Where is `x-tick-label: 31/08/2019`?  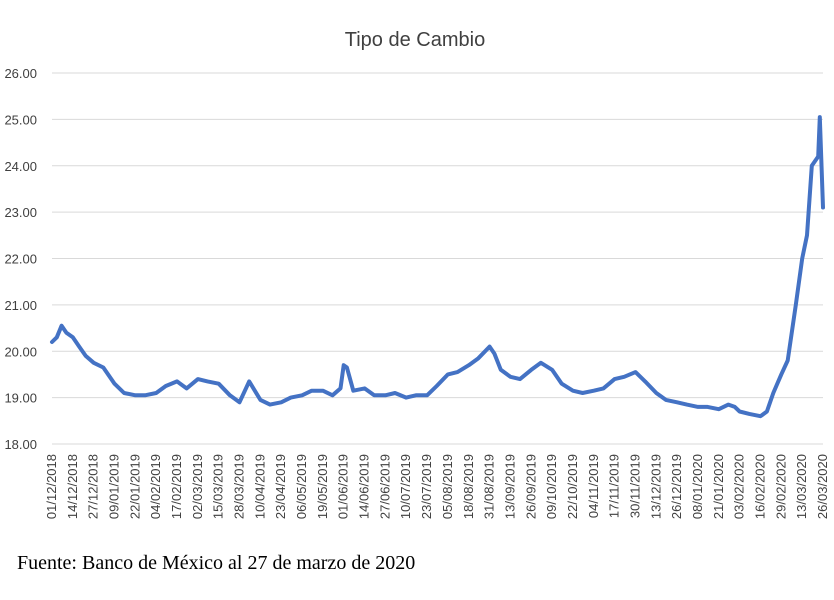 x-tick-label: 31/08/2019 is located at coordinates (489, 486).